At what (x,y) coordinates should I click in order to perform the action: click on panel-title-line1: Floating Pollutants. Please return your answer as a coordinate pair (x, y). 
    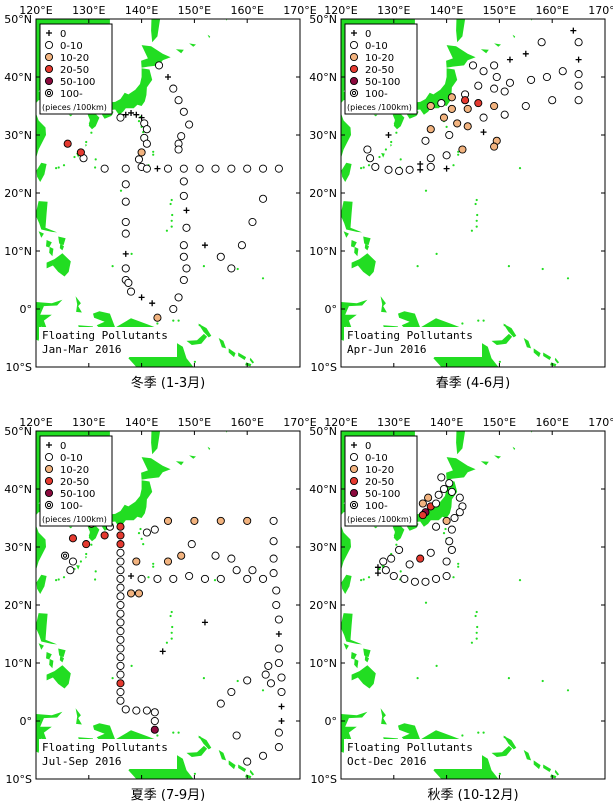
    Looking at the image, I should click on (105, 747).